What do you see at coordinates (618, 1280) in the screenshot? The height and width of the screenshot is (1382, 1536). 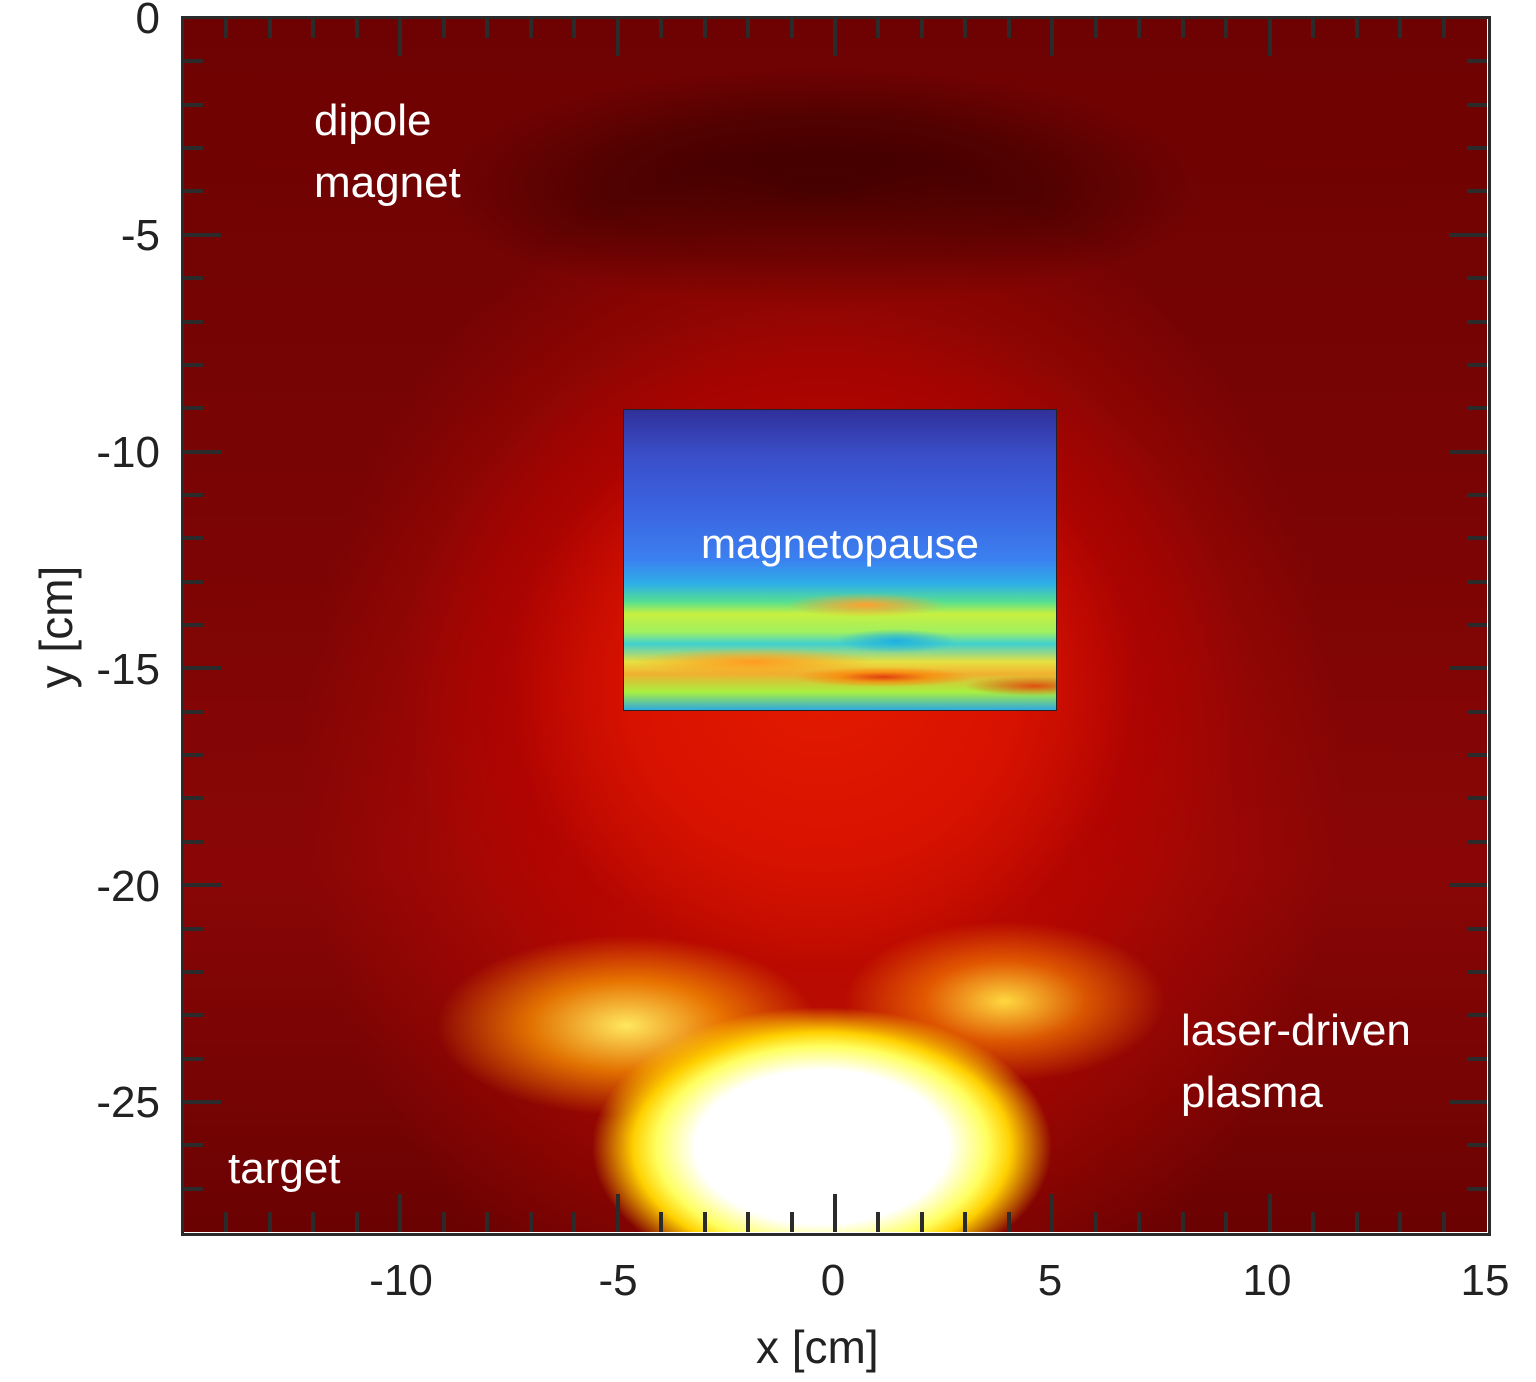 I see `x-tick-label: -5` at bounding box center [618, 1280].